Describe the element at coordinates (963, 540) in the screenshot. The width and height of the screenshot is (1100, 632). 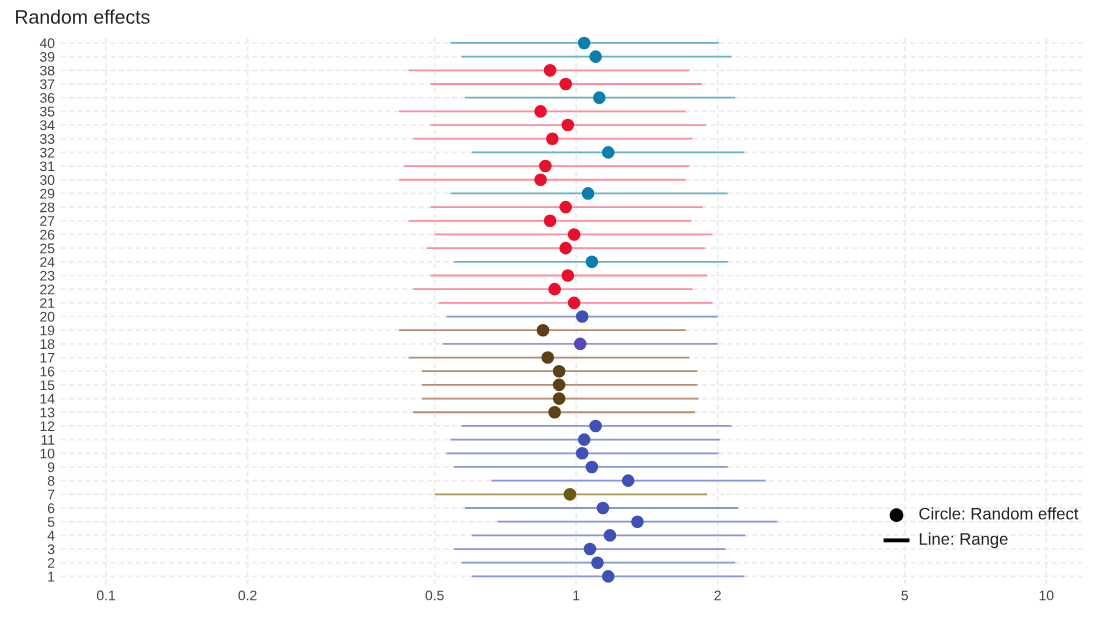
I see `annotation: Line: Range` at that location.